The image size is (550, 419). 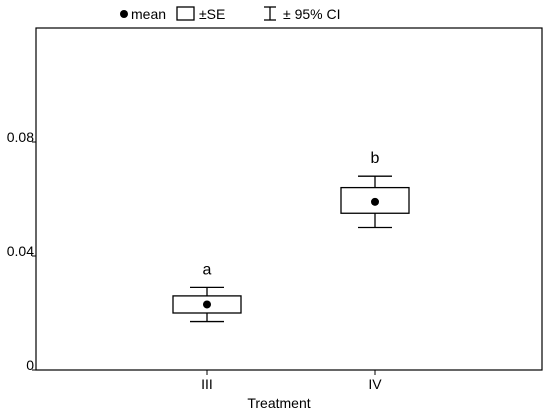 I want to click on legend-se-label: ±SE, so click(x=212, y=14).